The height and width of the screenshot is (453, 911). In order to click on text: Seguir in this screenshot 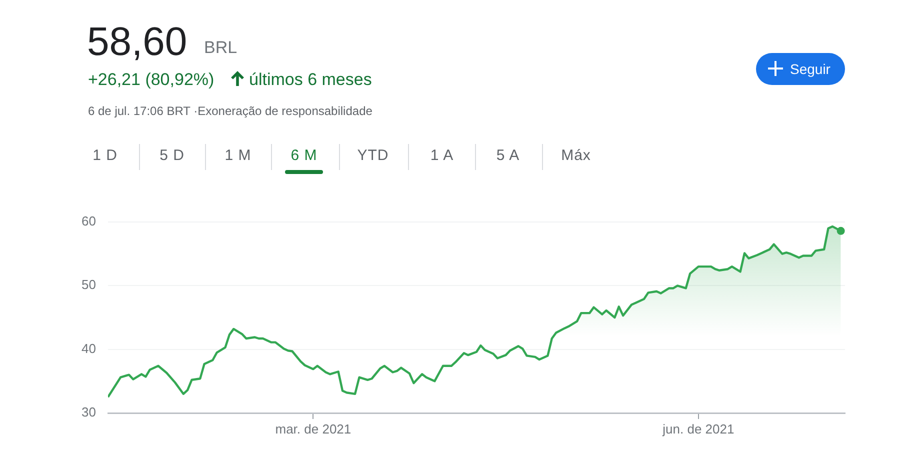, I will do `click(810, 69)`.